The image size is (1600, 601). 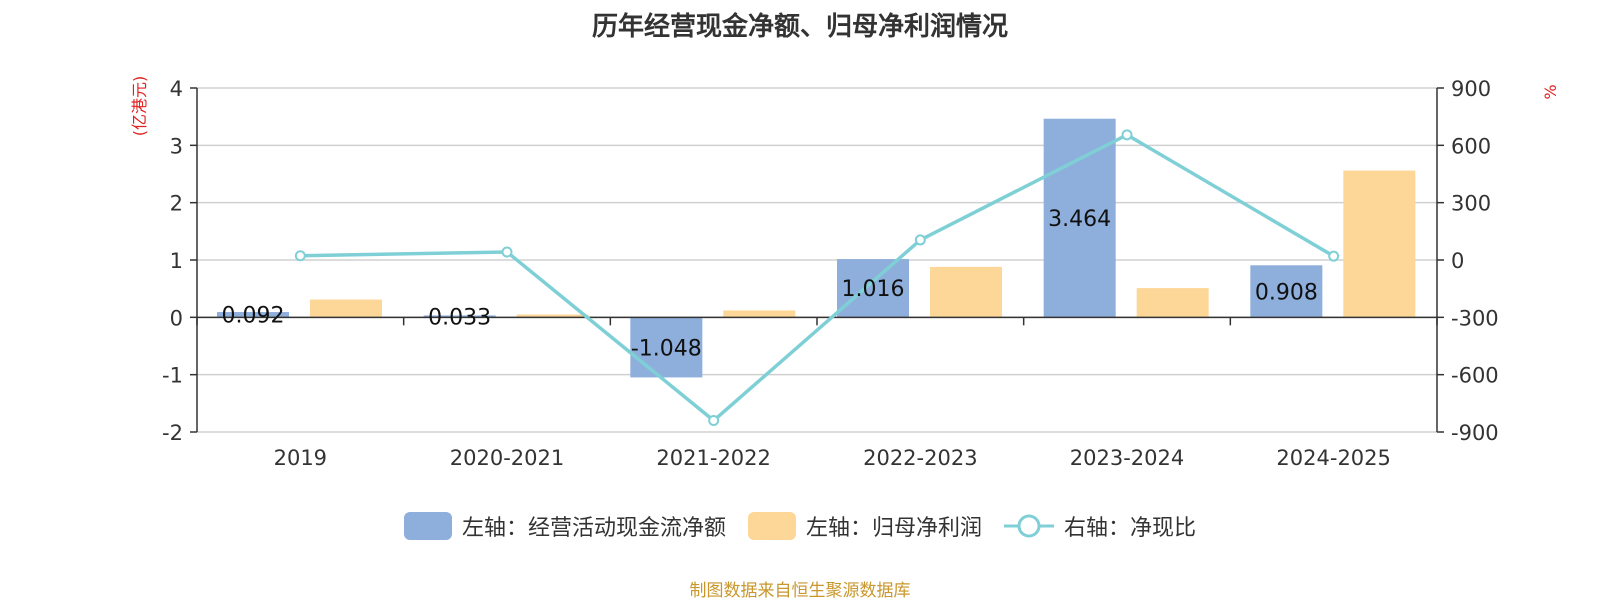 I want to click on legend-swatch-profit, so click(x=772, y=526).